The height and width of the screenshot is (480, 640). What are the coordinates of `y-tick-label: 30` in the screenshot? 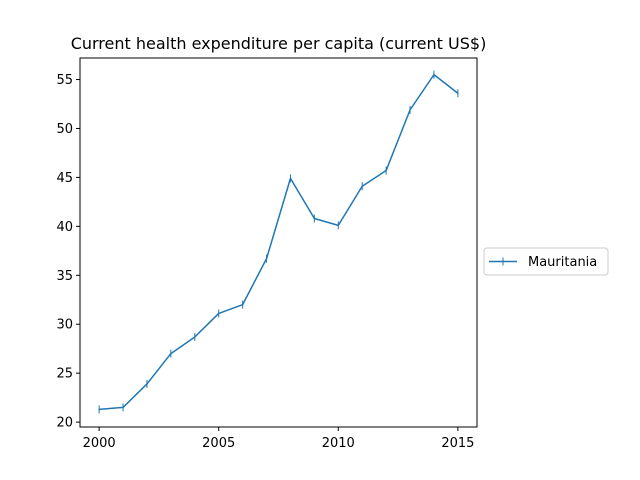 It's located at (64, 325).